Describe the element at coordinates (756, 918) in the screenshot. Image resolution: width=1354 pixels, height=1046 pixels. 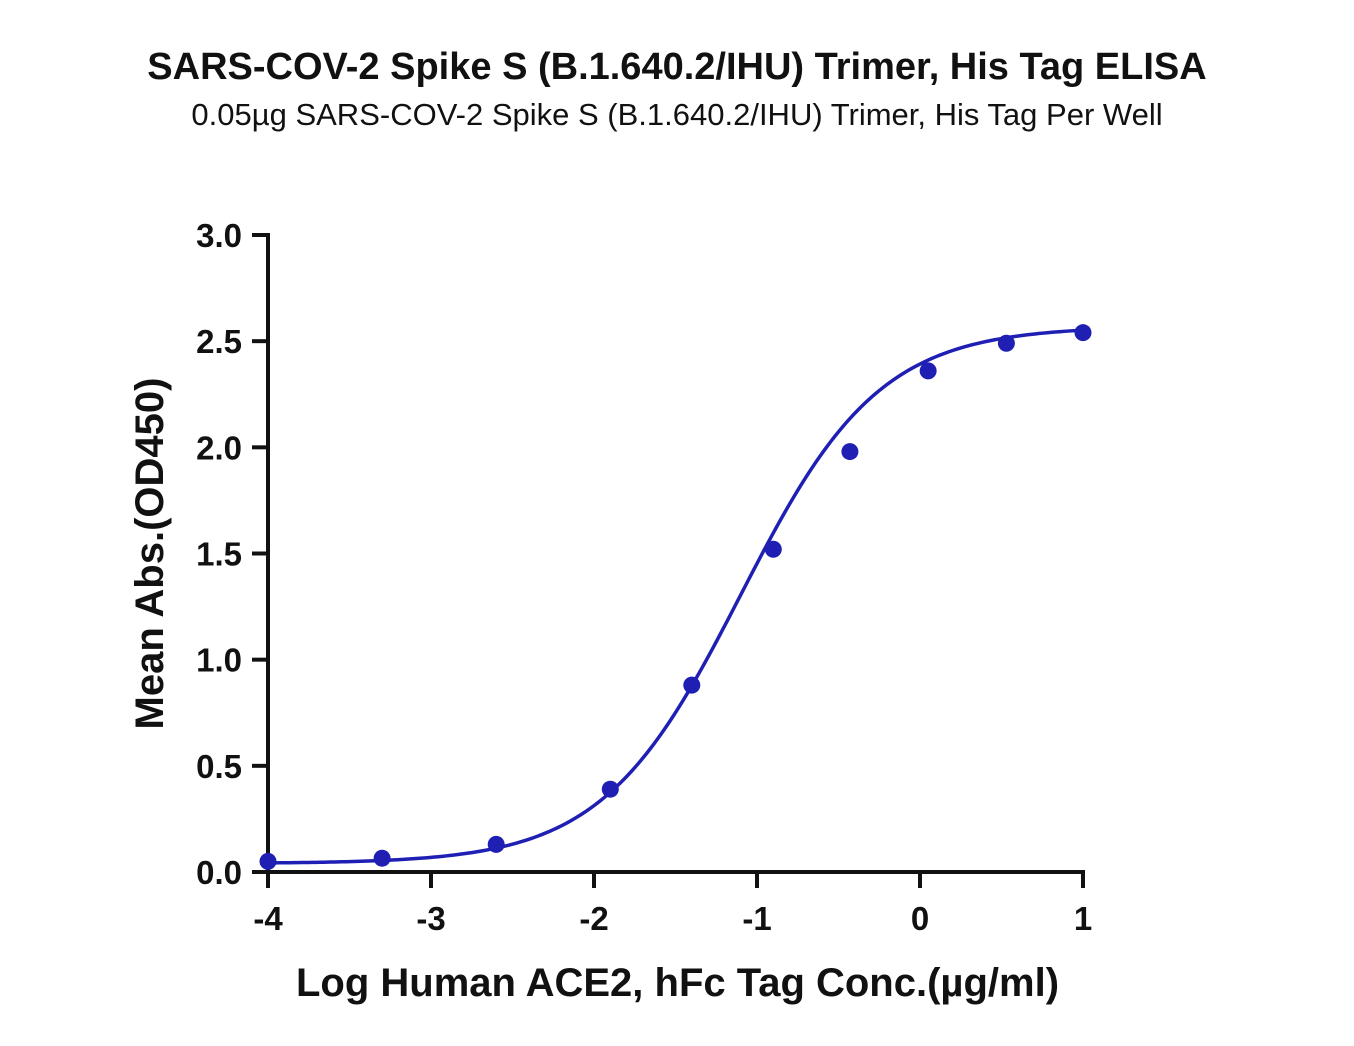
I see `x-tick-label: -1` at that location.